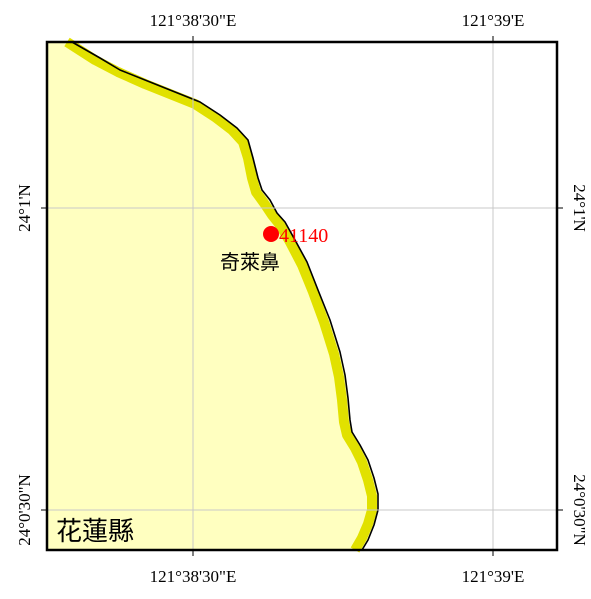 Image resolution: width=591 pixels, height=599 pixels. What do you see at coordinates (193, 576) in the screenshot?
I see `bottom-label-38-30: 121°38'30"E` at bounding box center [193, 576].